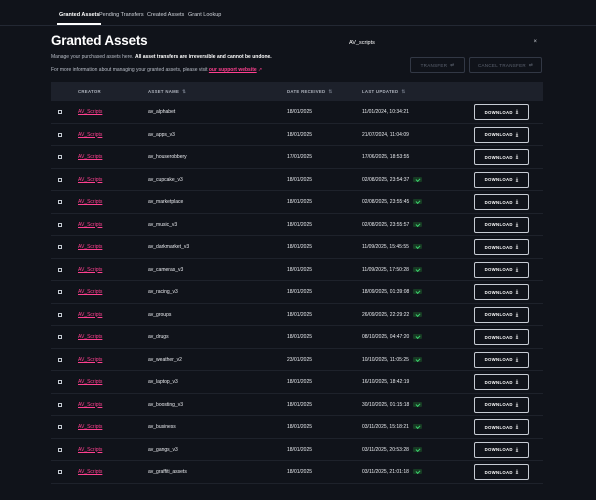 The height and width of the screenshot is (500, 596). Describe the element at coordinates (309, 92) in the screenshot. I see `column-date-received: DATE RECEIVED ⇅` at that location.